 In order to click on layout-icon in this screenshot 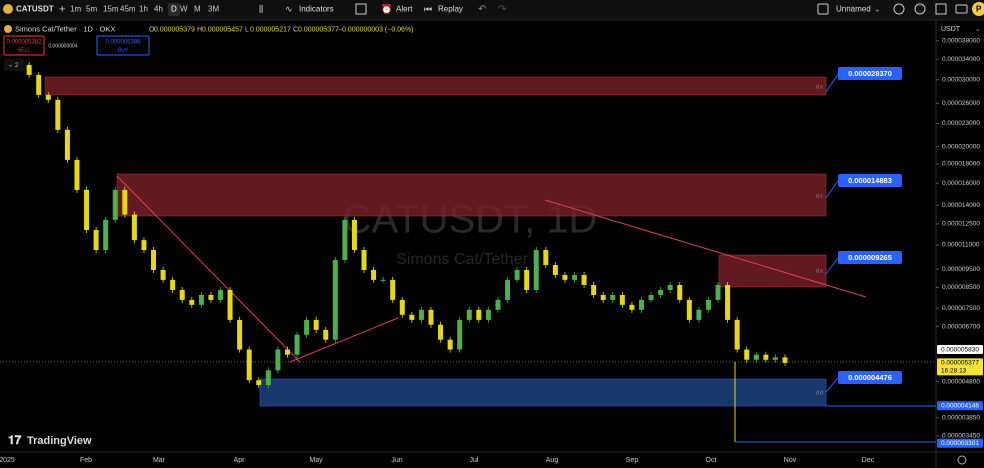, I will do `click(823, 9)`.